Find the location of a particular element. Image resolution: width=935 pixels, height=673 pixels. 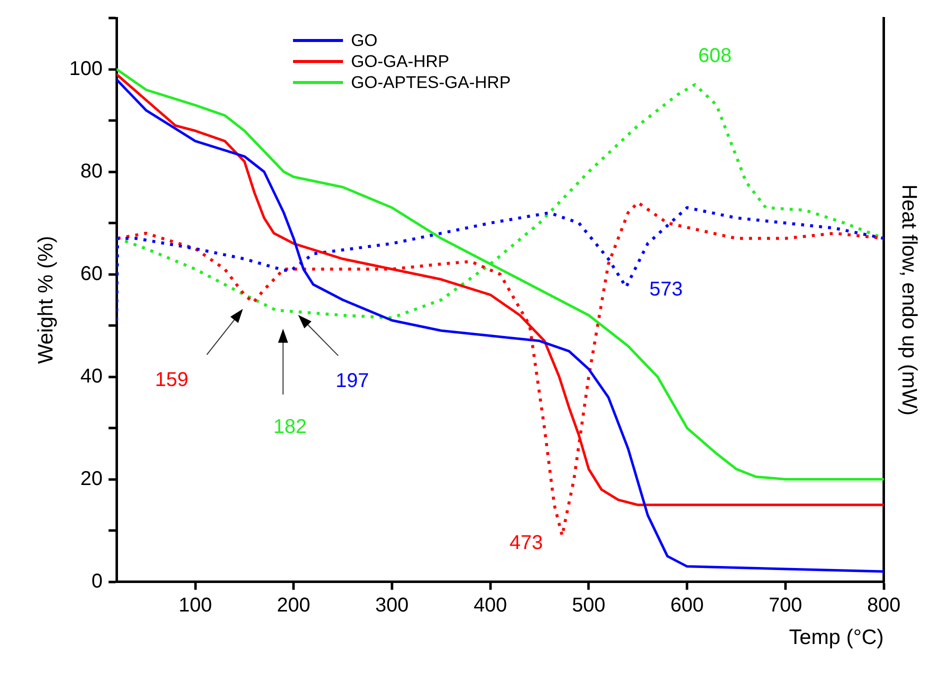

x-tick-label: 600 is located at coordinates (687, 605).